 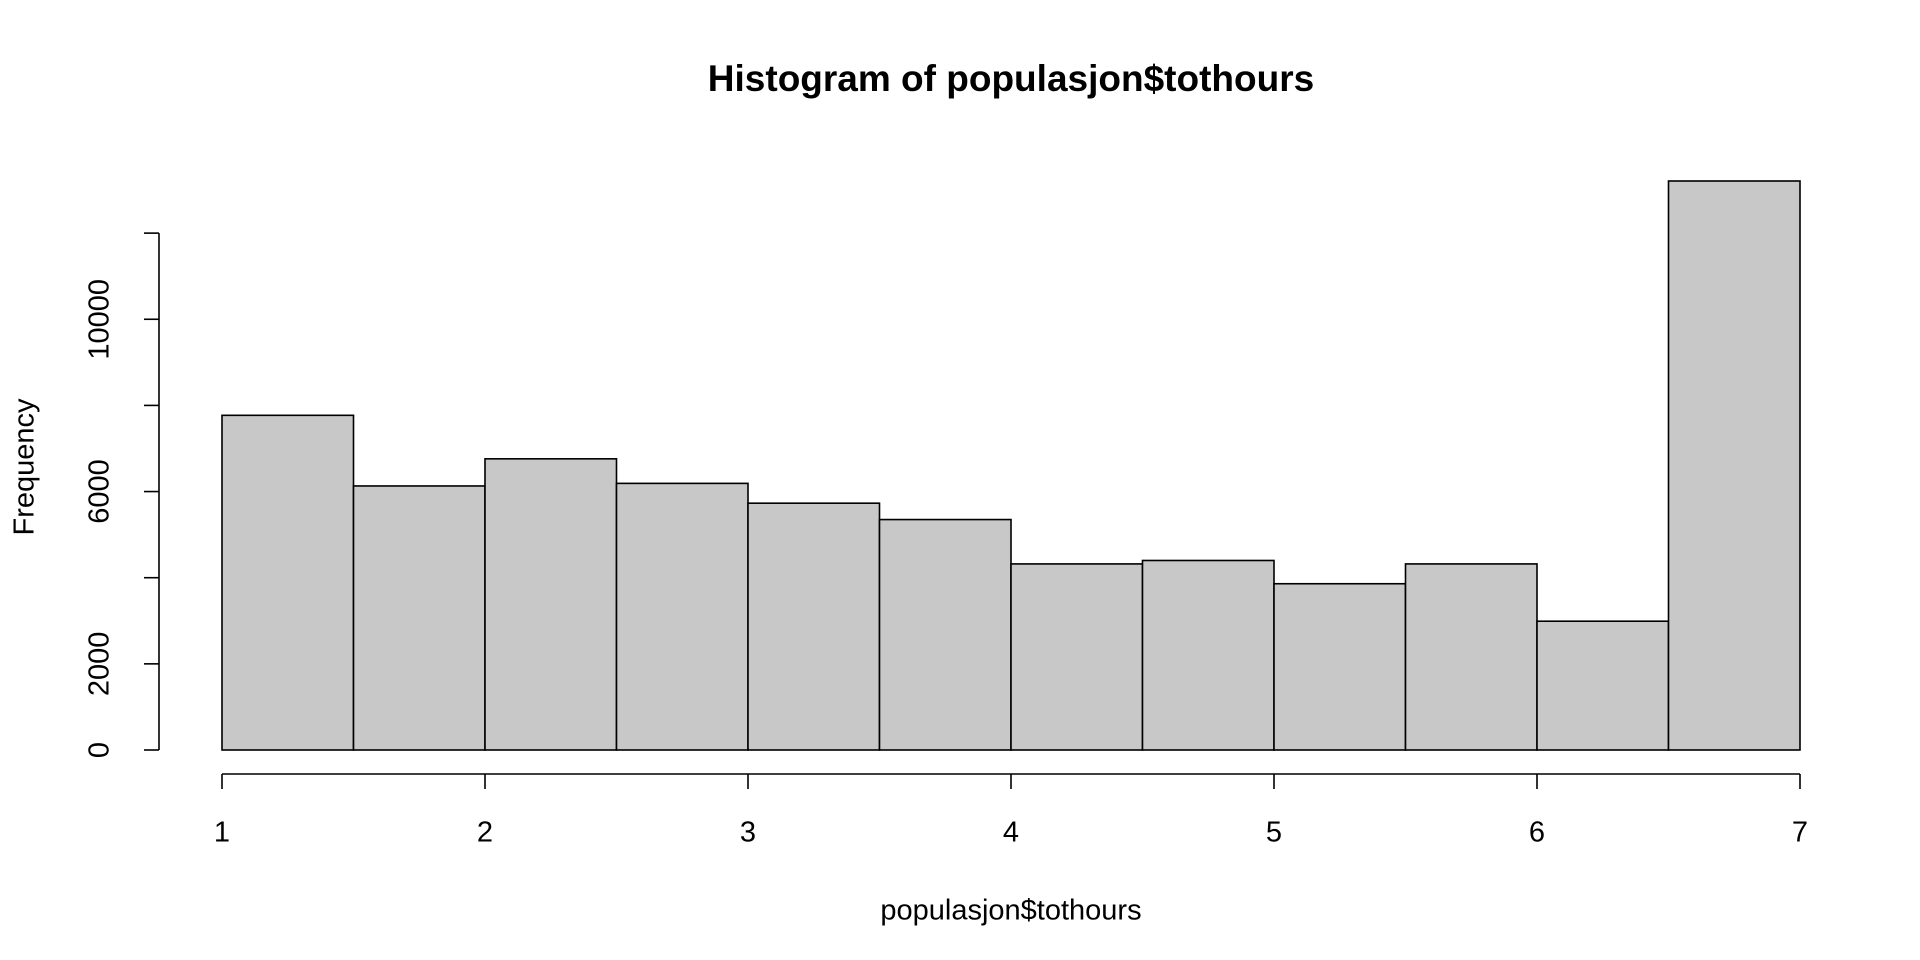 I want to click on y-tick-label: 10000, so click(x=100, y=319).